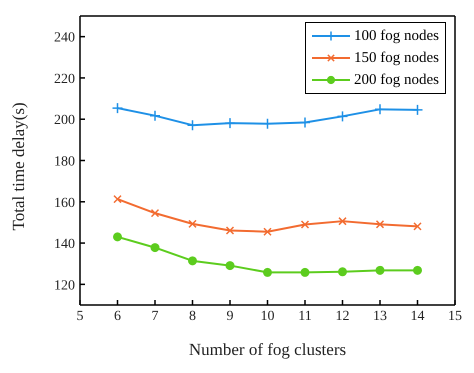  What do you see at coordinates (64, 79) in the screenshot?
I see `y-tick-label: 220` at bounding box center [64, 79].